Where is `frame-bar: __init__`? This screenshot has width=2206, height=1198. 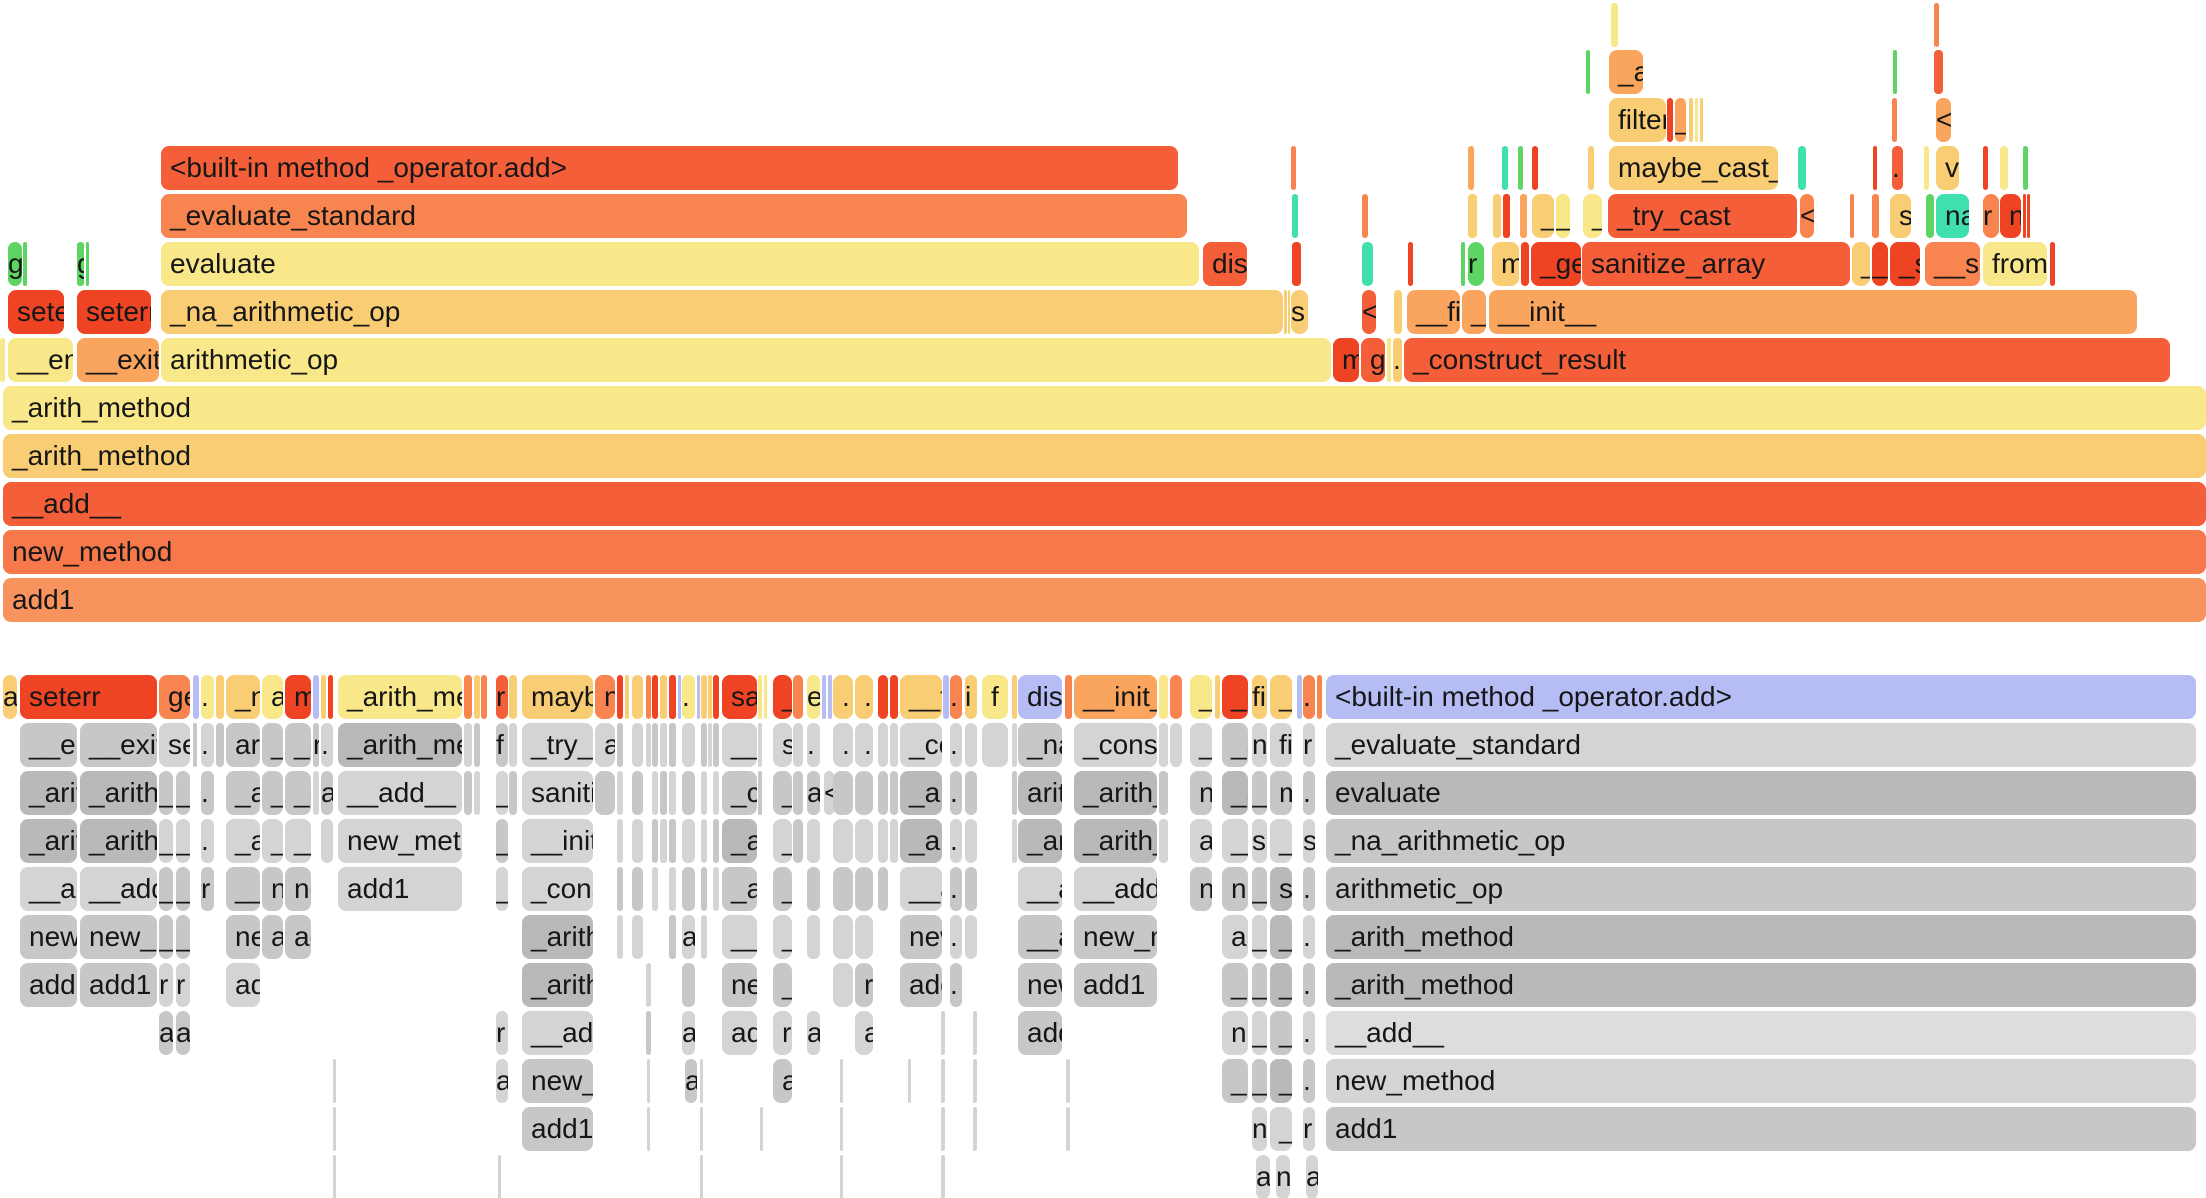
frame-bar: __init__ is located at coordinates (1115, 697).